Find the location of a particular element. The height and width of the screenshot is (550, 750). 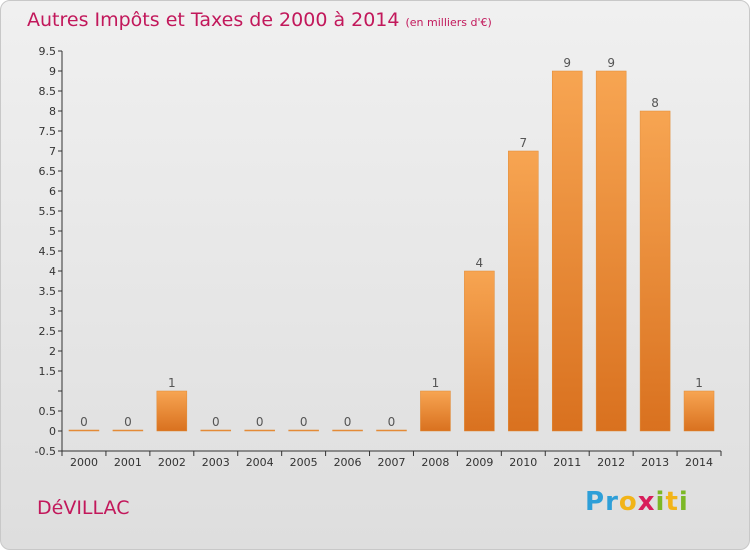

y-tick-label: 5.5 is located at coordinates (48, 211).